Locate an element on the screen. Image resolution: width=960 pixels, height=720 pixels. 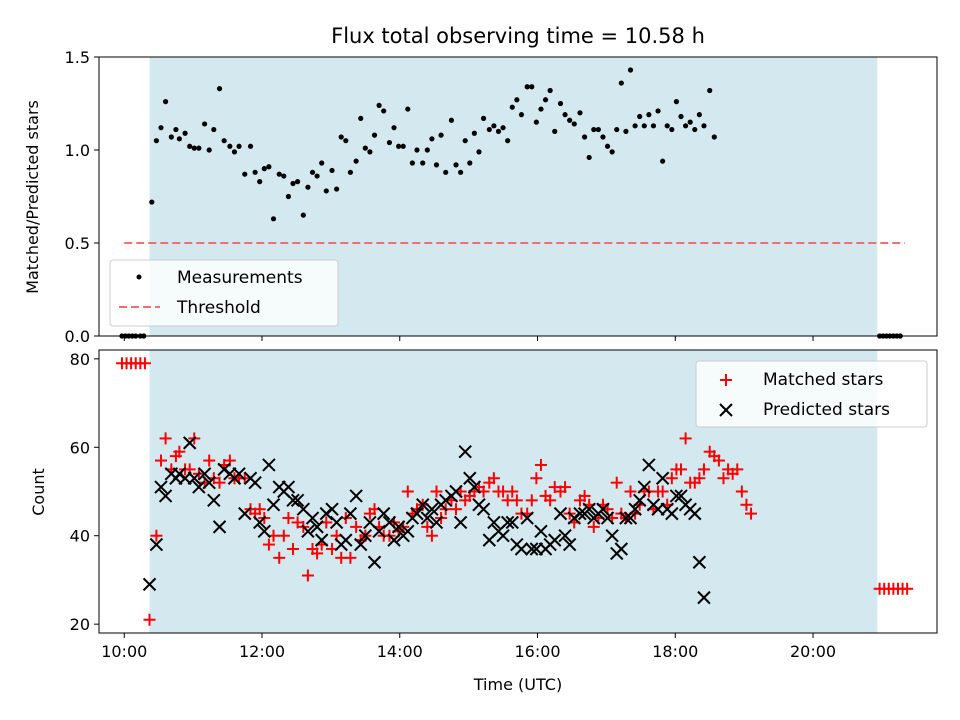
x-tick-label: 12:00 is located at coordinates (262, 651).